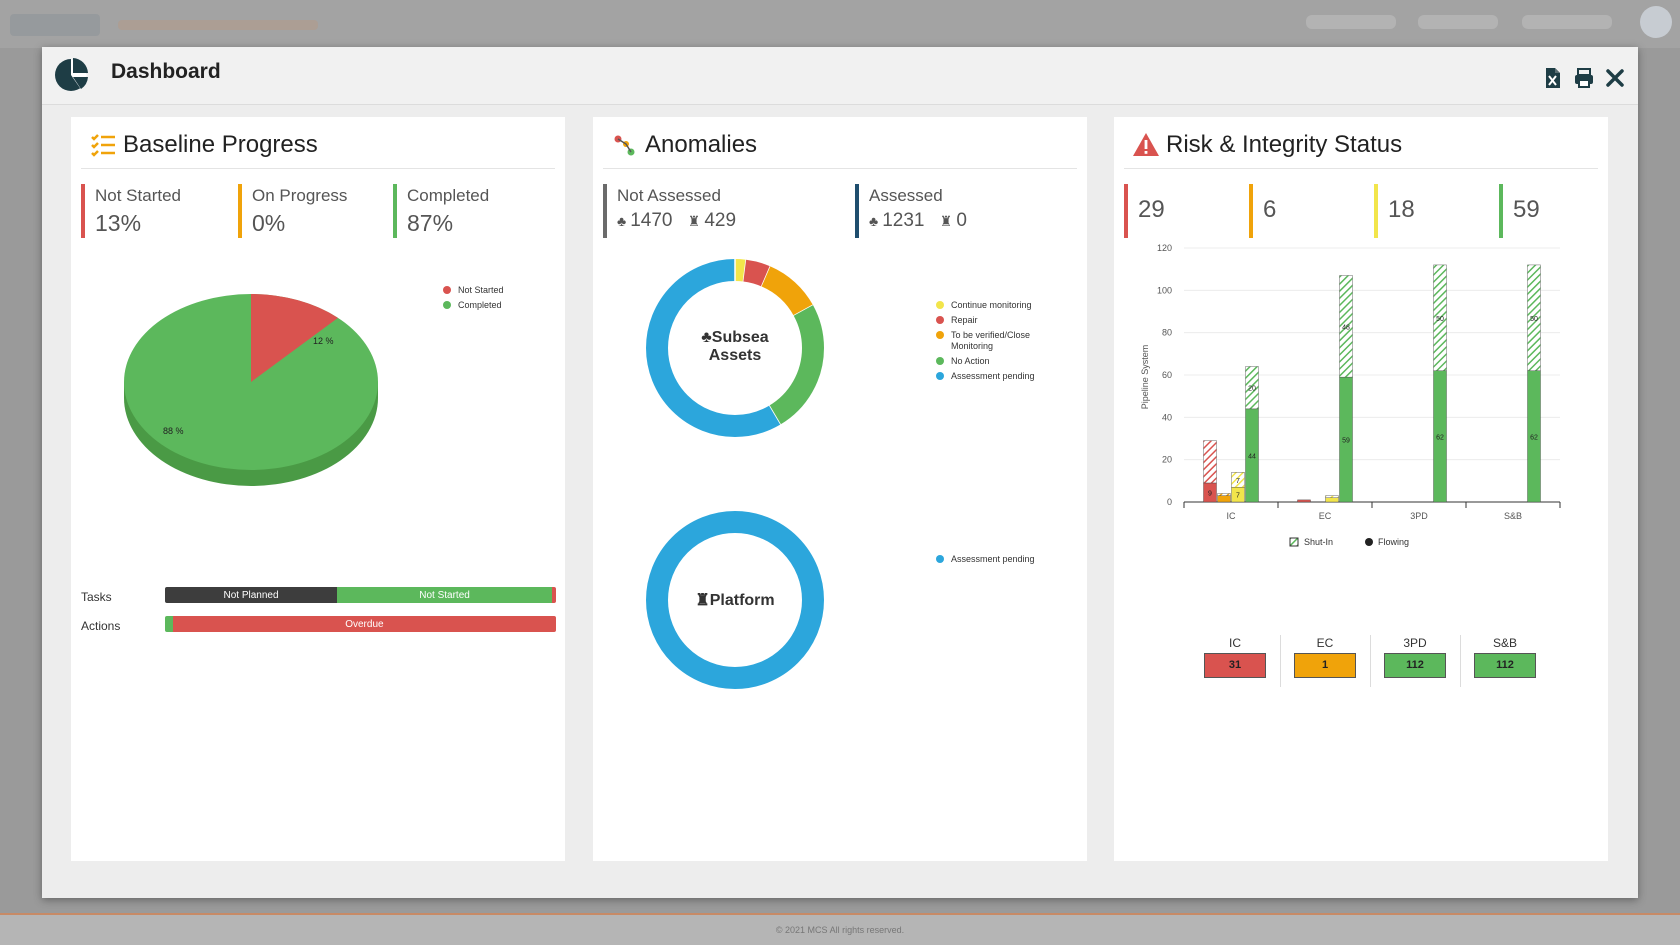 The height and width of the screenshot is (945, 1680). I want to click on legend-item: To be verified/Close Monitoring, so click(996, 341).